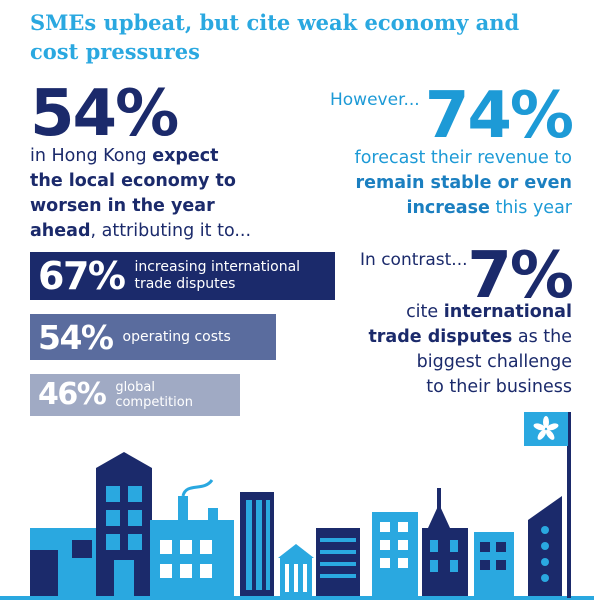  I want to click on right-bottom-text-1: cite, so click(425, 312).